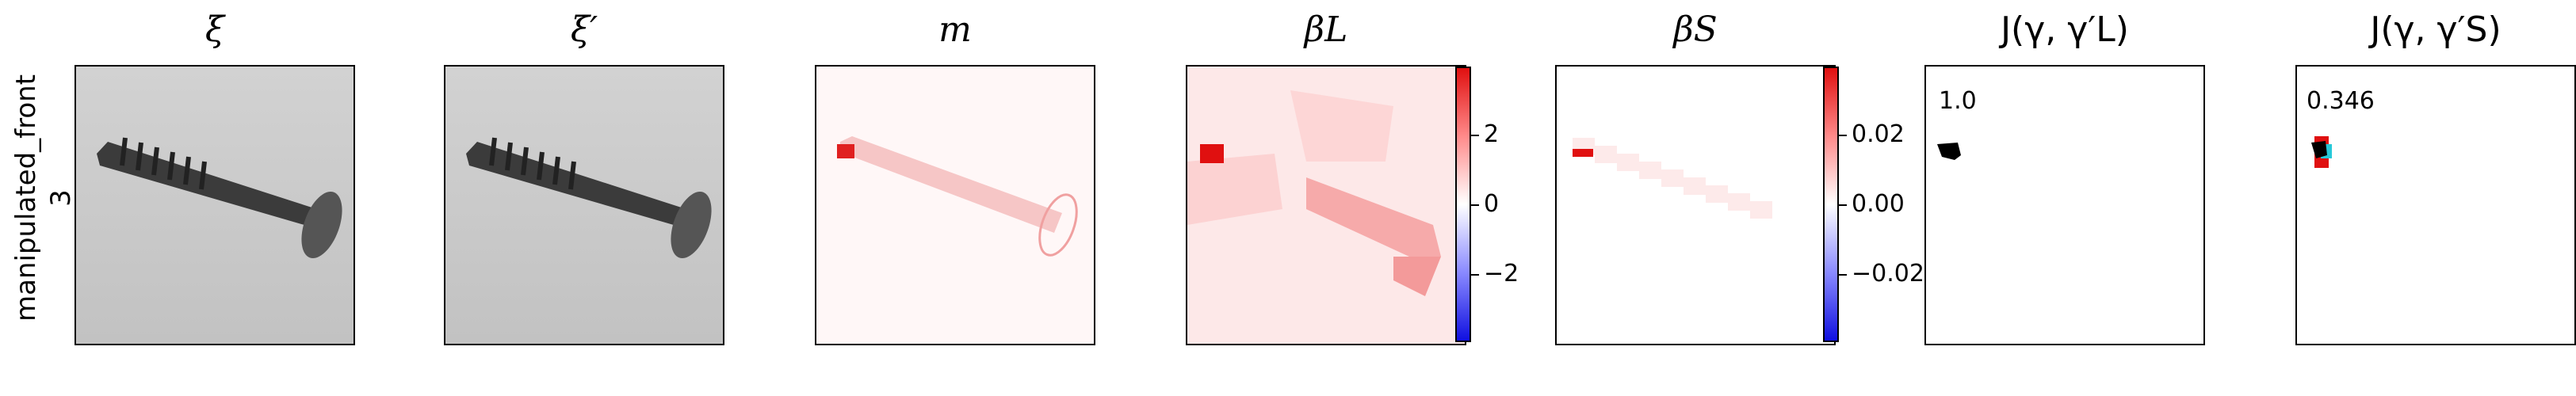 The width and height of the screenshot is (2576, 396). Describe the element at coordinates (2065, 30) in the screenshot. I see `panel-title-jaccard-l: J(γ, γ′L)` at that location.